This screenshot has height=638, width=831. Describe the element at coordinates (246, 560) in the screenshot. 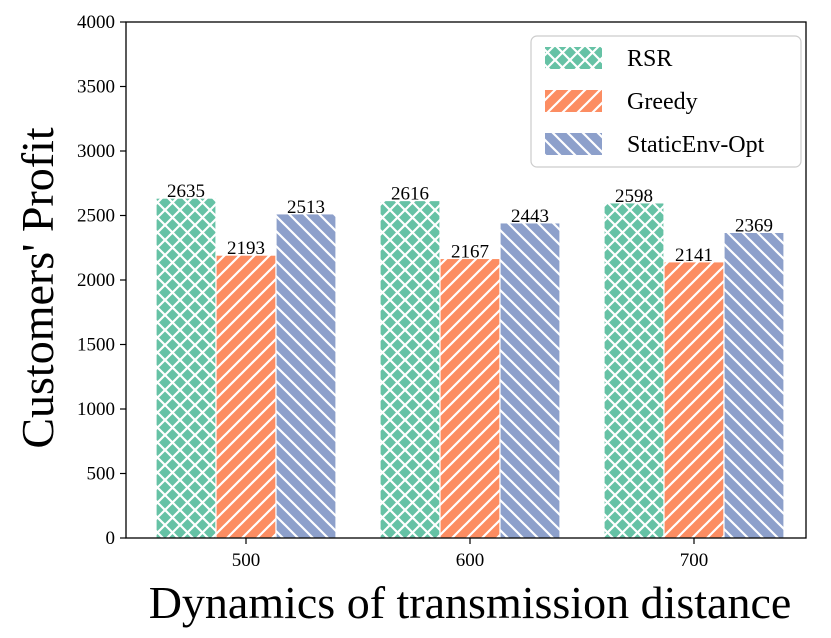

I see `x-tick-label: 500` at that location.